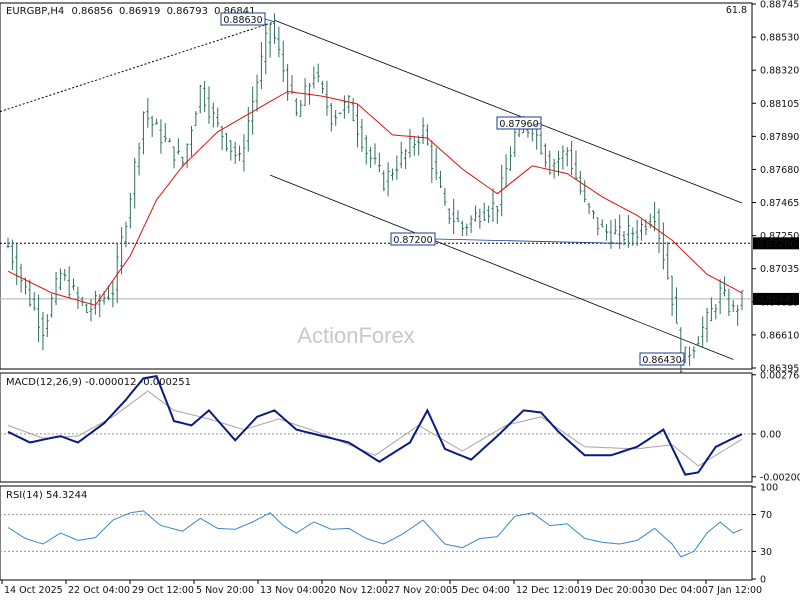  What do you see at coordinates (769, 488) in the screenshot?
I see `rsi-axis-label: 100` at bounding box center [769, 488].